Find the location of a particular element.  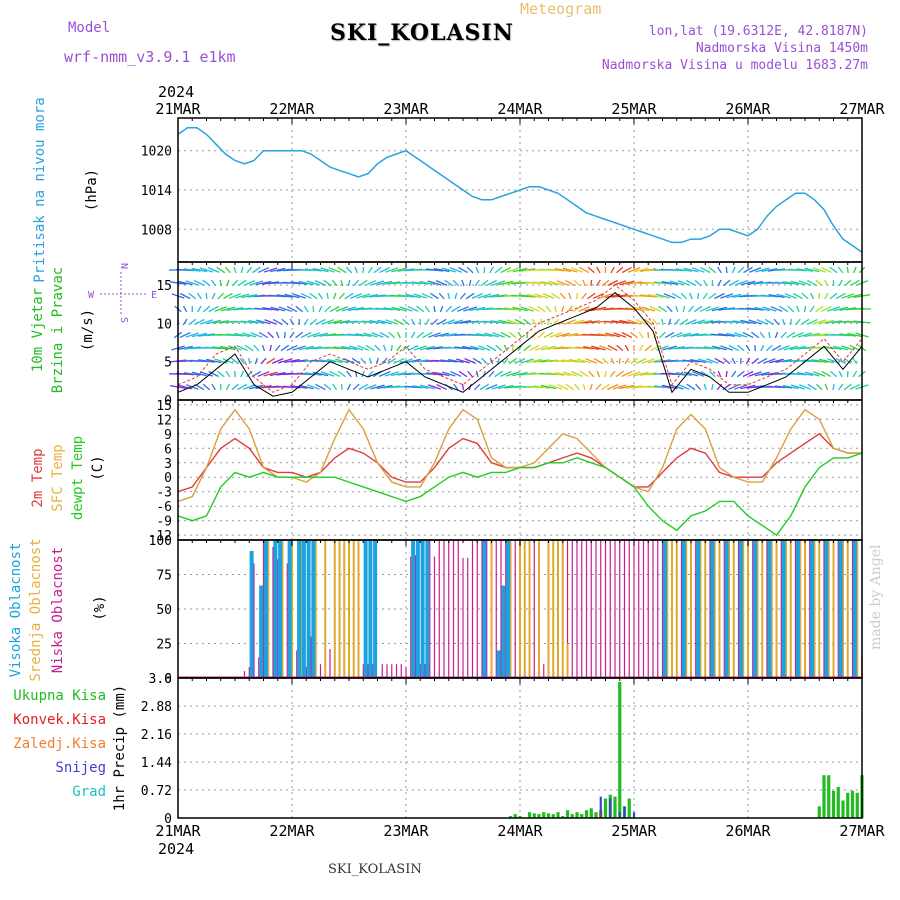

year-label-bottom: 2024 is located at coordinates (176, 849).